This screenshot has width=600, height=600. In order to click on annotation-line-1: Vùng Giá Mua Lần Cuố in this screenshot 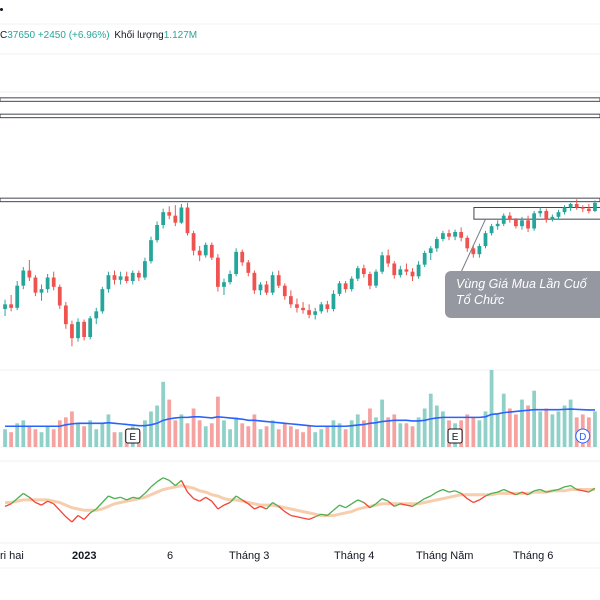, I will do `click(521, 284)`.